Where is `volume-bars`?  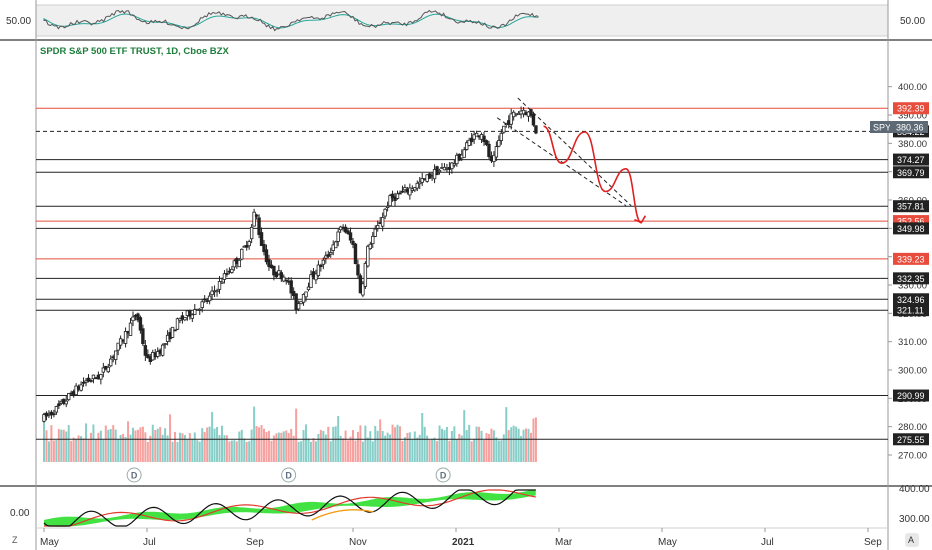
volume-bars is located at coordinates (290, 434).